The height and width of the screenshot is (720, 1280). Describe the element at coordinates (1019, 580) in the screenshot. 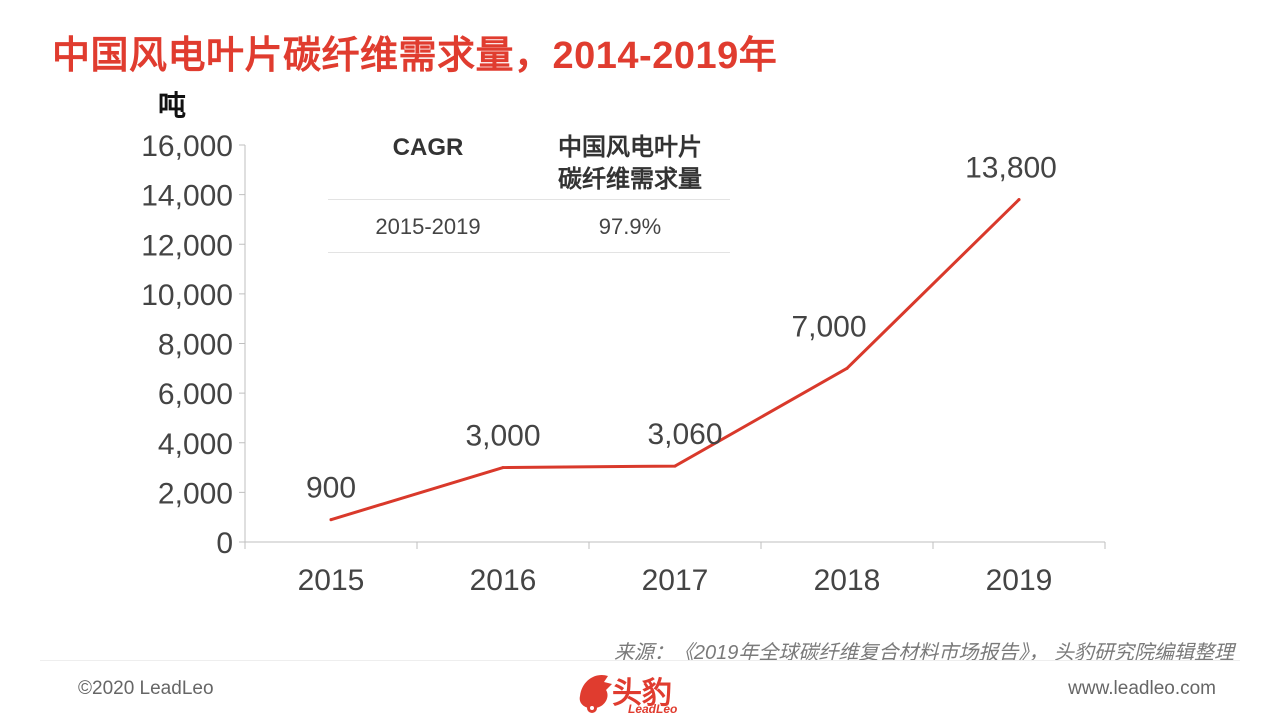

I see `x-tick-label: 2019` at that location.